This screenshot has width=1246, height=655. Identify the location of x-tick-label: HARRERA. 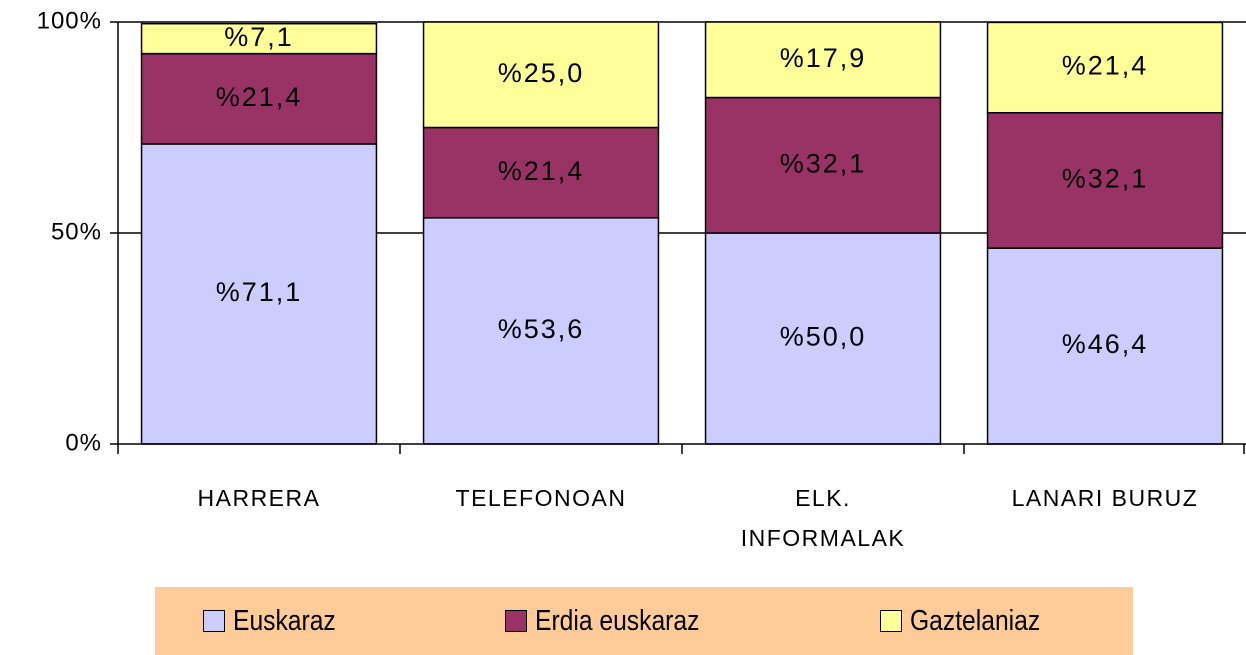
(259, 498).